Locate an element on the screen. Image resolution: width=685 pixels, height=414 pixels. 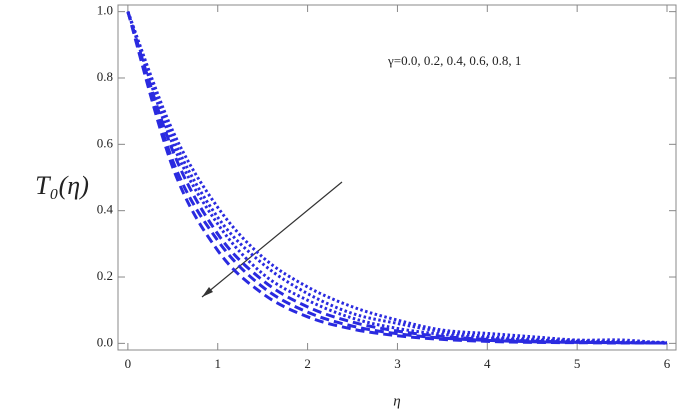
x-tick-label: 1 is located at coordinates (217, 363).